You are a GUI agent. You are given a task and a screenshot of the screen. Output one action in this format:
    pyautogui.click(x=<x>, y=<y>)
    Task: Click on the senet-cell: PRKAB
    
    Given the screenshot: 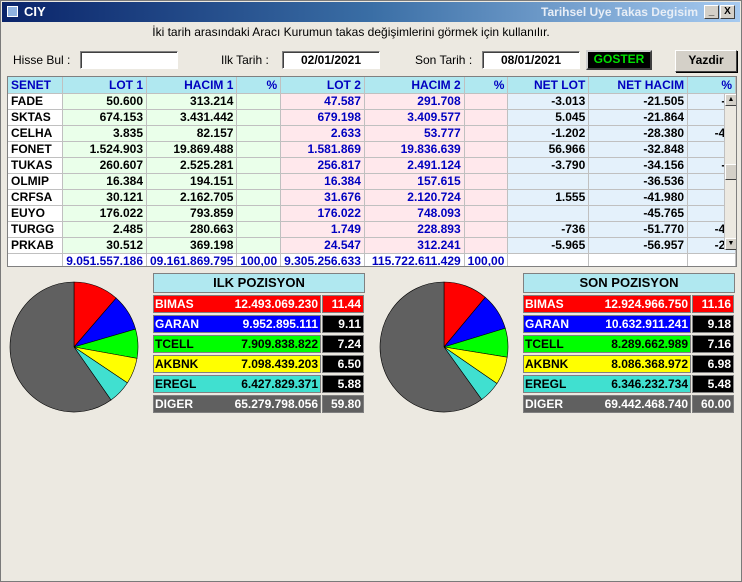 What is the action you would take?
    pyautogui.click(x=36, y=245)
    